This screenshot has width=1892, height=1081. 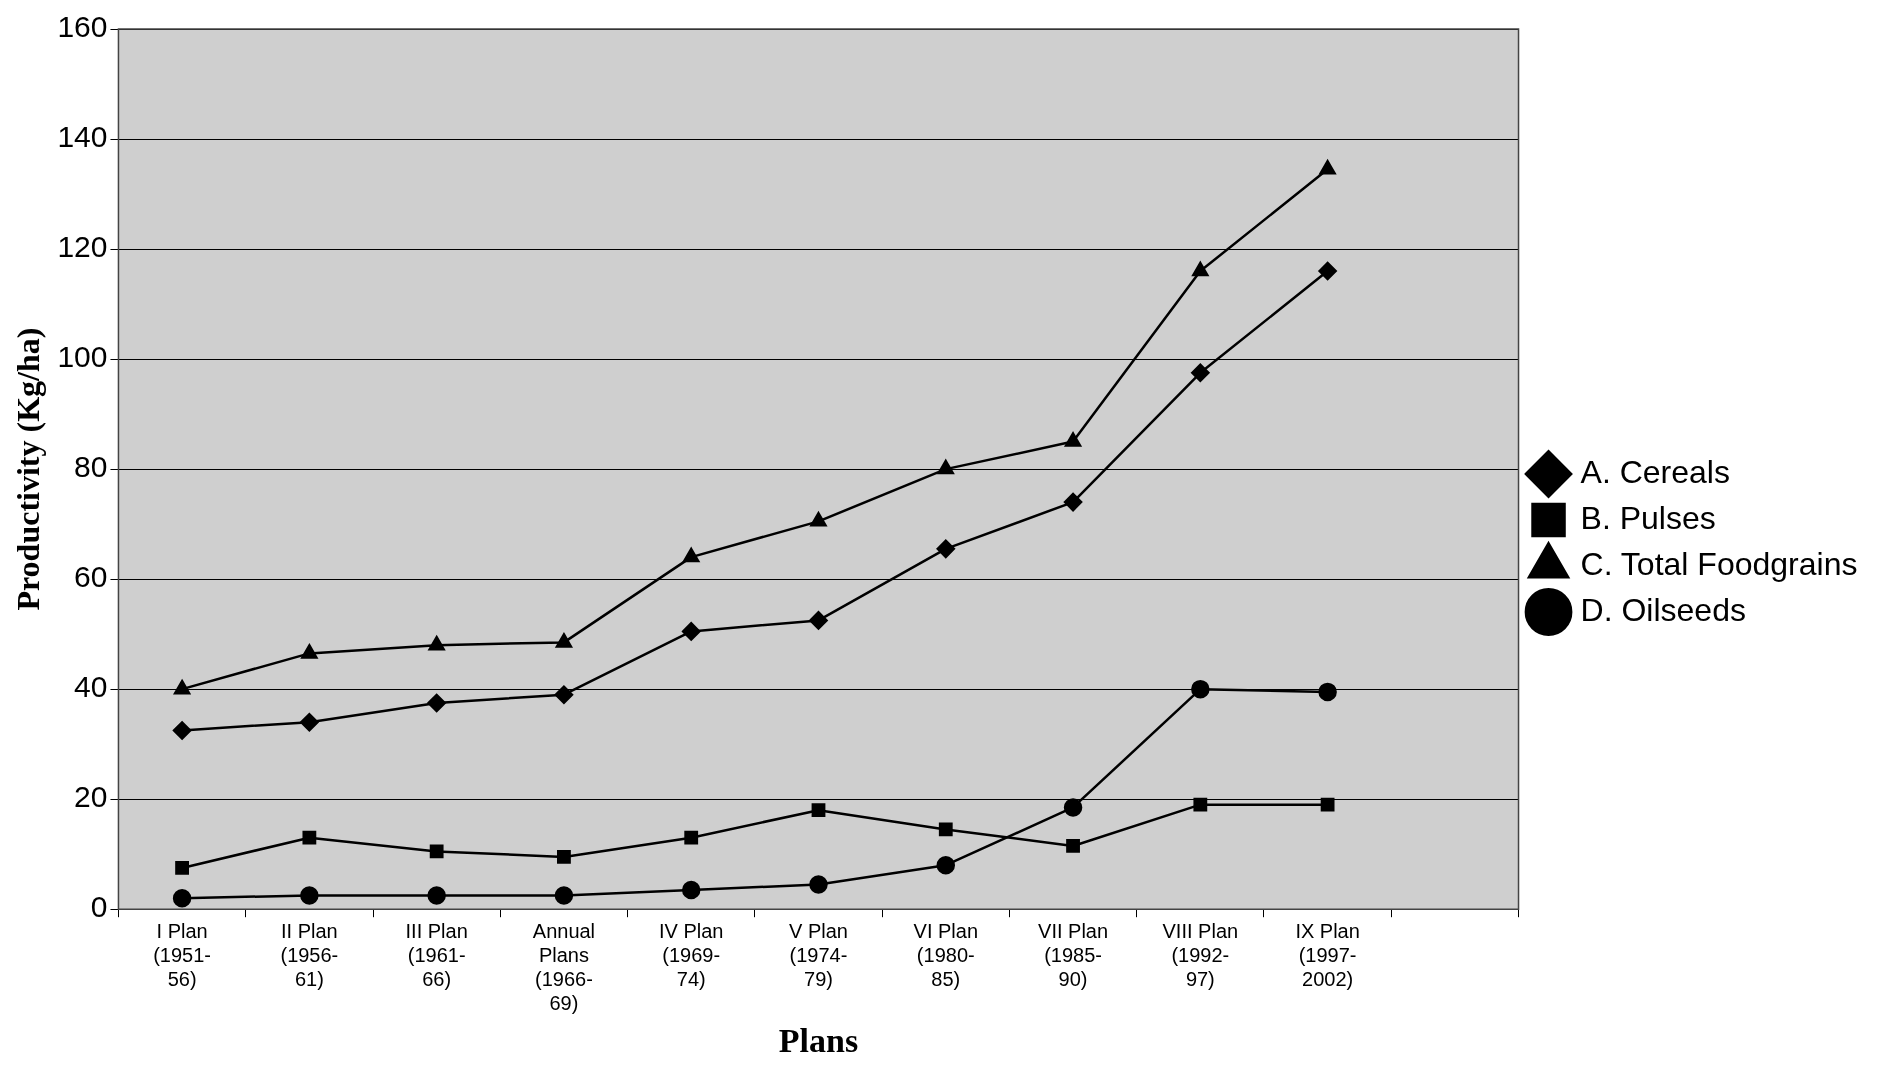 What do you see at coordinates (818, 1041) in the screenshot?
I see `x-axis-title: Plans` at bounding box center [818, 1041].